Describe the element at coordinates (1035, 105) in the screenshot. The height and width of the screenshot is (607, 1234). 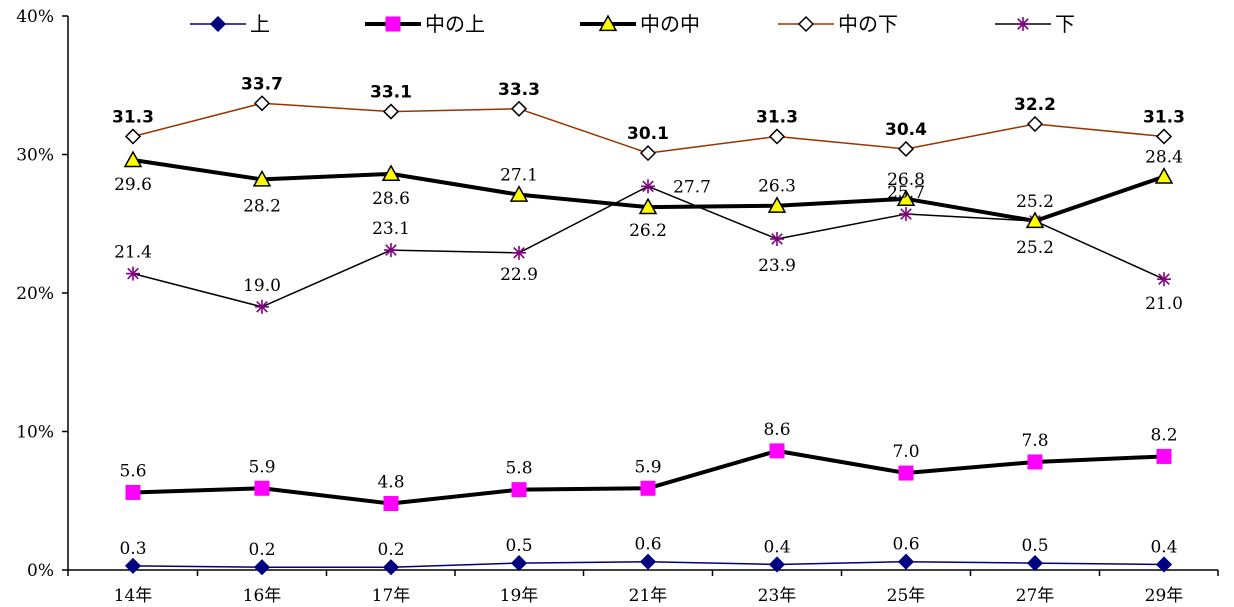
I see `data-label: 32.2` at that location.